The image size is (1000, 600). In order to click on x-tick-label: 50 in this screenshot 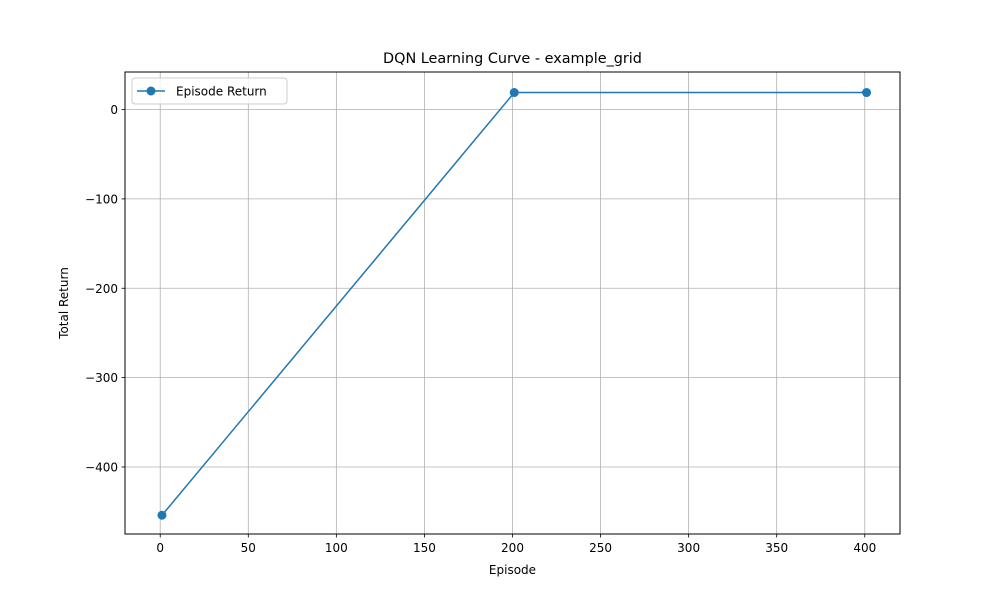, I will do `click(248, 548)`.